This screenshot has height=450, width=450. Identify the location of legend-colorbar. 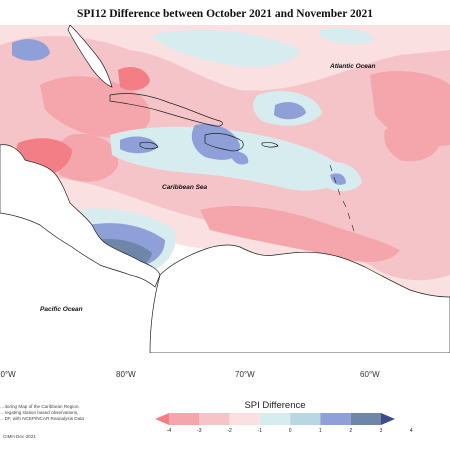
(275, 419).